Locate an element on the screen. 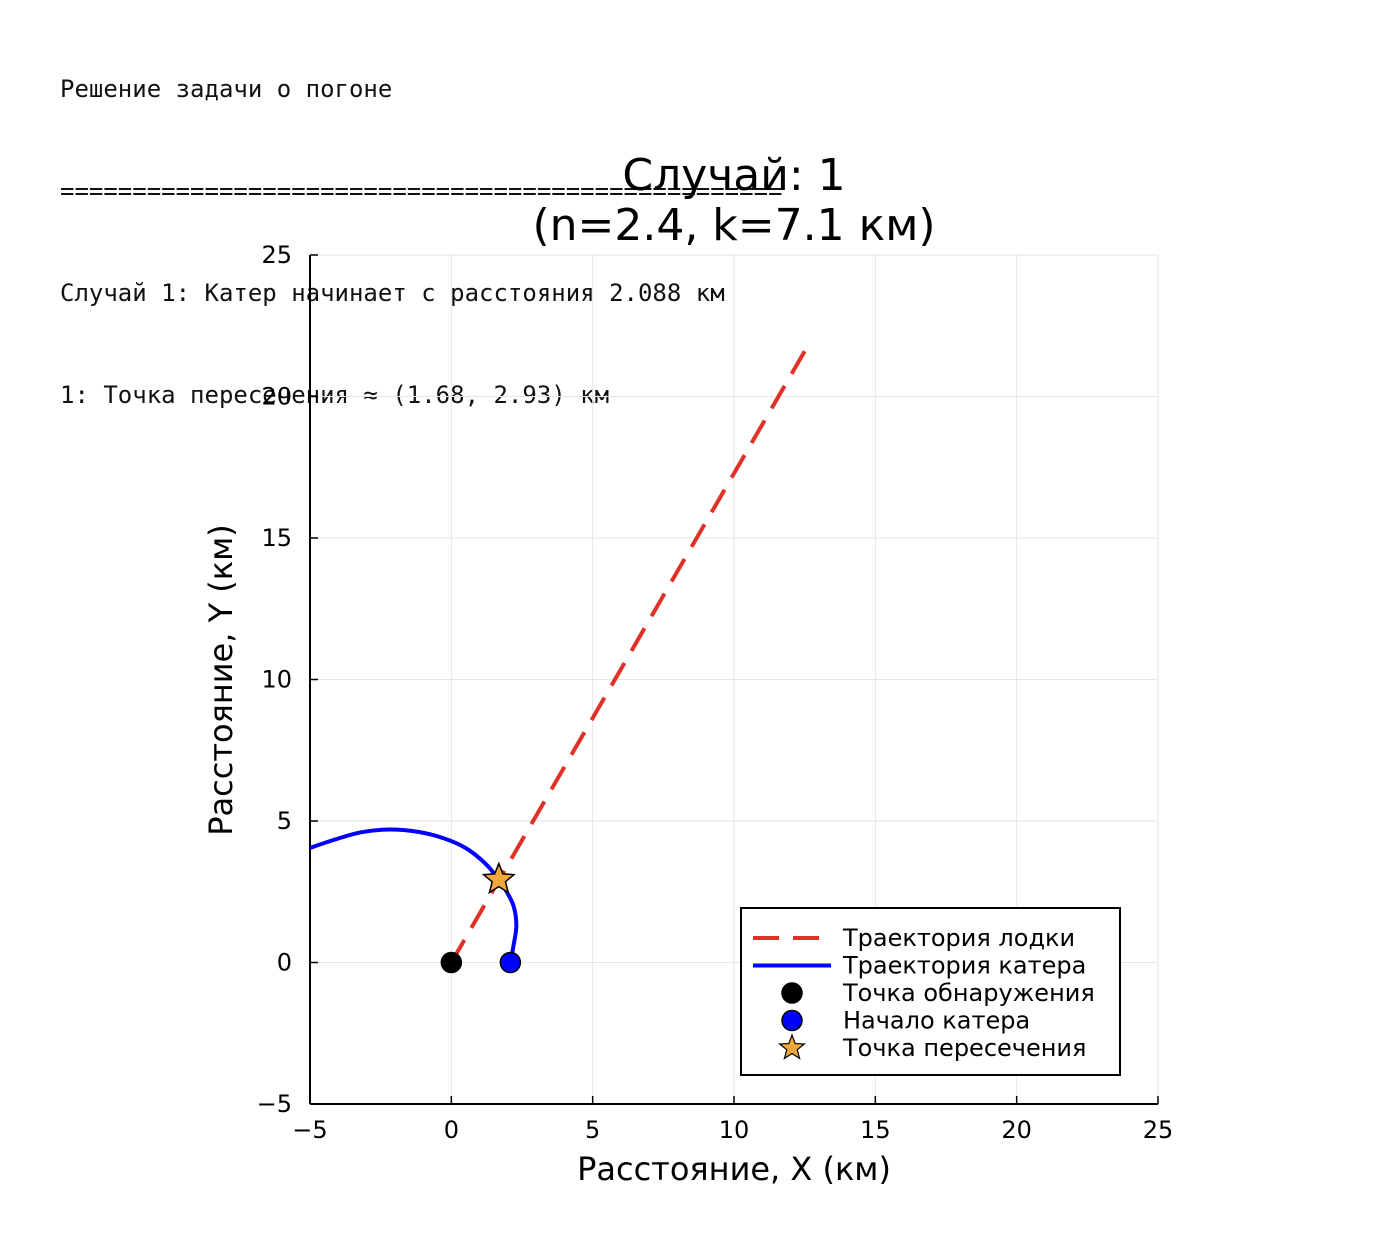 The height and width of the screenshot is (1242, 1400). x-tick-label: 25 is located at coordinates (1158, 1130).